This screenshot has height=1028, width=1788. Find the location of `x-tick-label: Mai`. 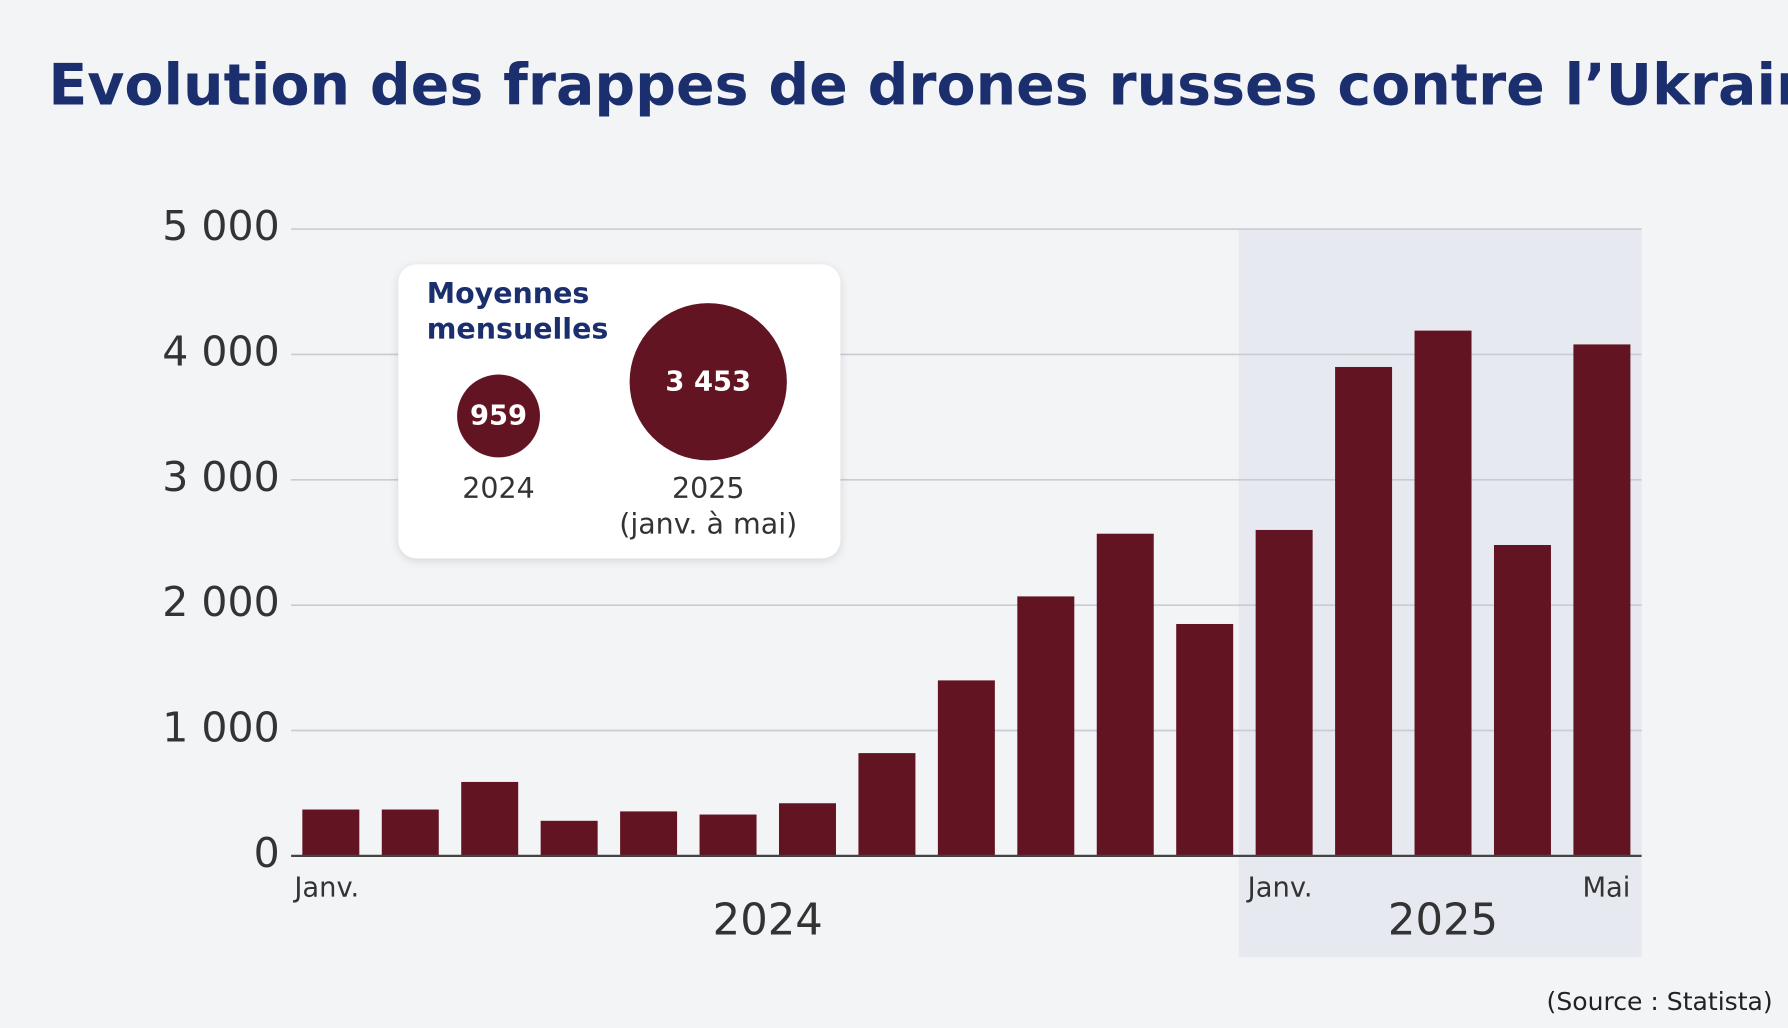

x-tick-label: Mai is located at coordinates (1606, 887).